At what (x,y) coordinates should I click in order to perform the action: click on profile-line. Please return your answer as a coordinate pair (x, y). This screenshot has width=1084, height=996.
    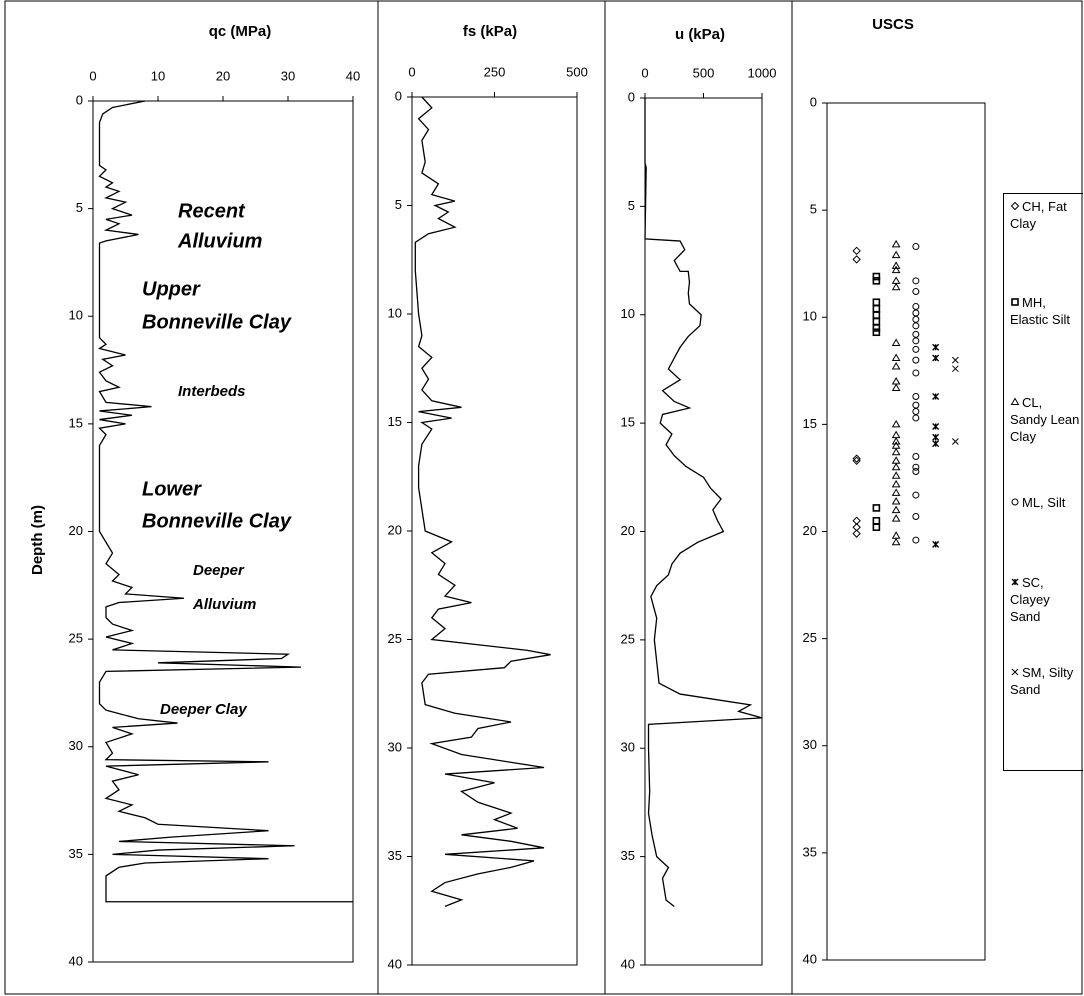
    Looking at the image, I should click on (482, 502).